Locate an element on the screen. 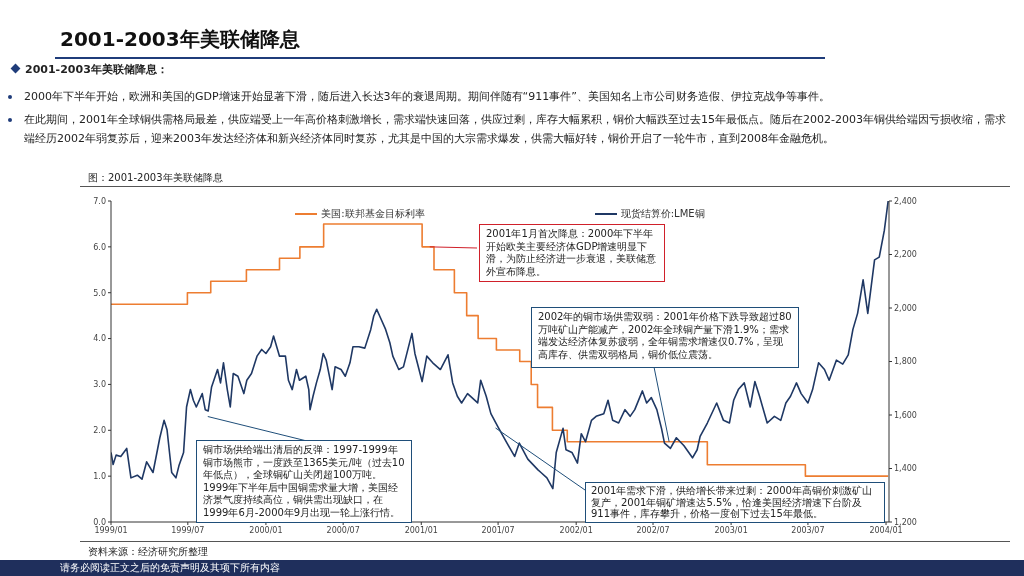 This screenshot has width=1024, height=576. text: 2000年下半年开始，欧洲和美国的GDP增速开始显著下滑，随后进入长达3年的衰退周期。期间伴随有“911事件”、美国知名上市公司财务造假、伊拉克战争等事件。 is located at coordinates (427, 97).